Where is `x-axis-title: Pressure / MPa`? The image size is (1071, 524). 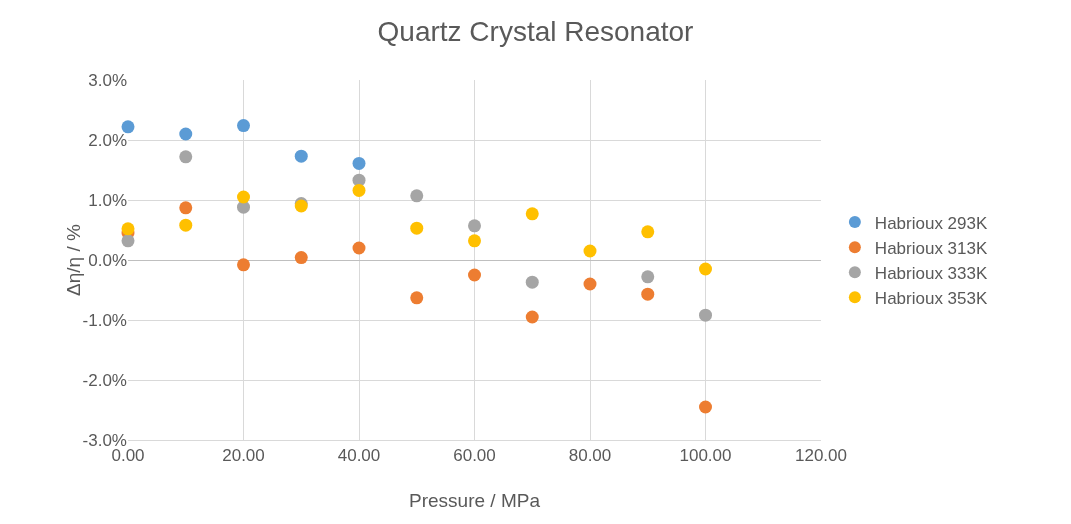
x-axis-title: Pressure / MPa is located at coordinates (475, 500).